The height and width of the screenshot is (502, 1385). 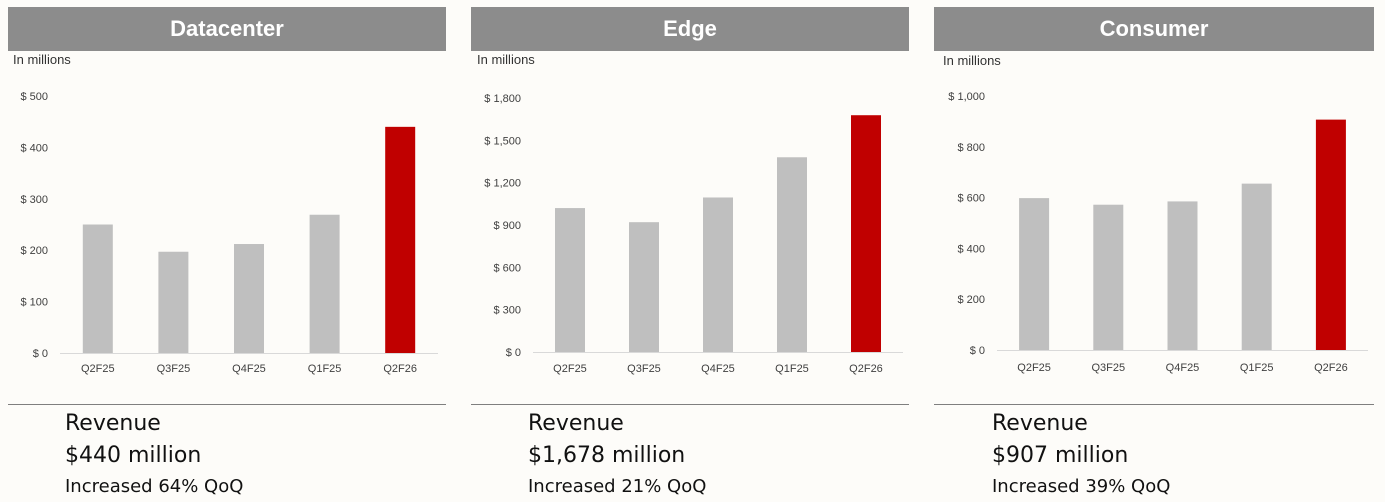 What do you see at coordinates (1060, 455) in the screenshot?
I see `revenue-value: $907 million` at bounding box center [1060, 455].